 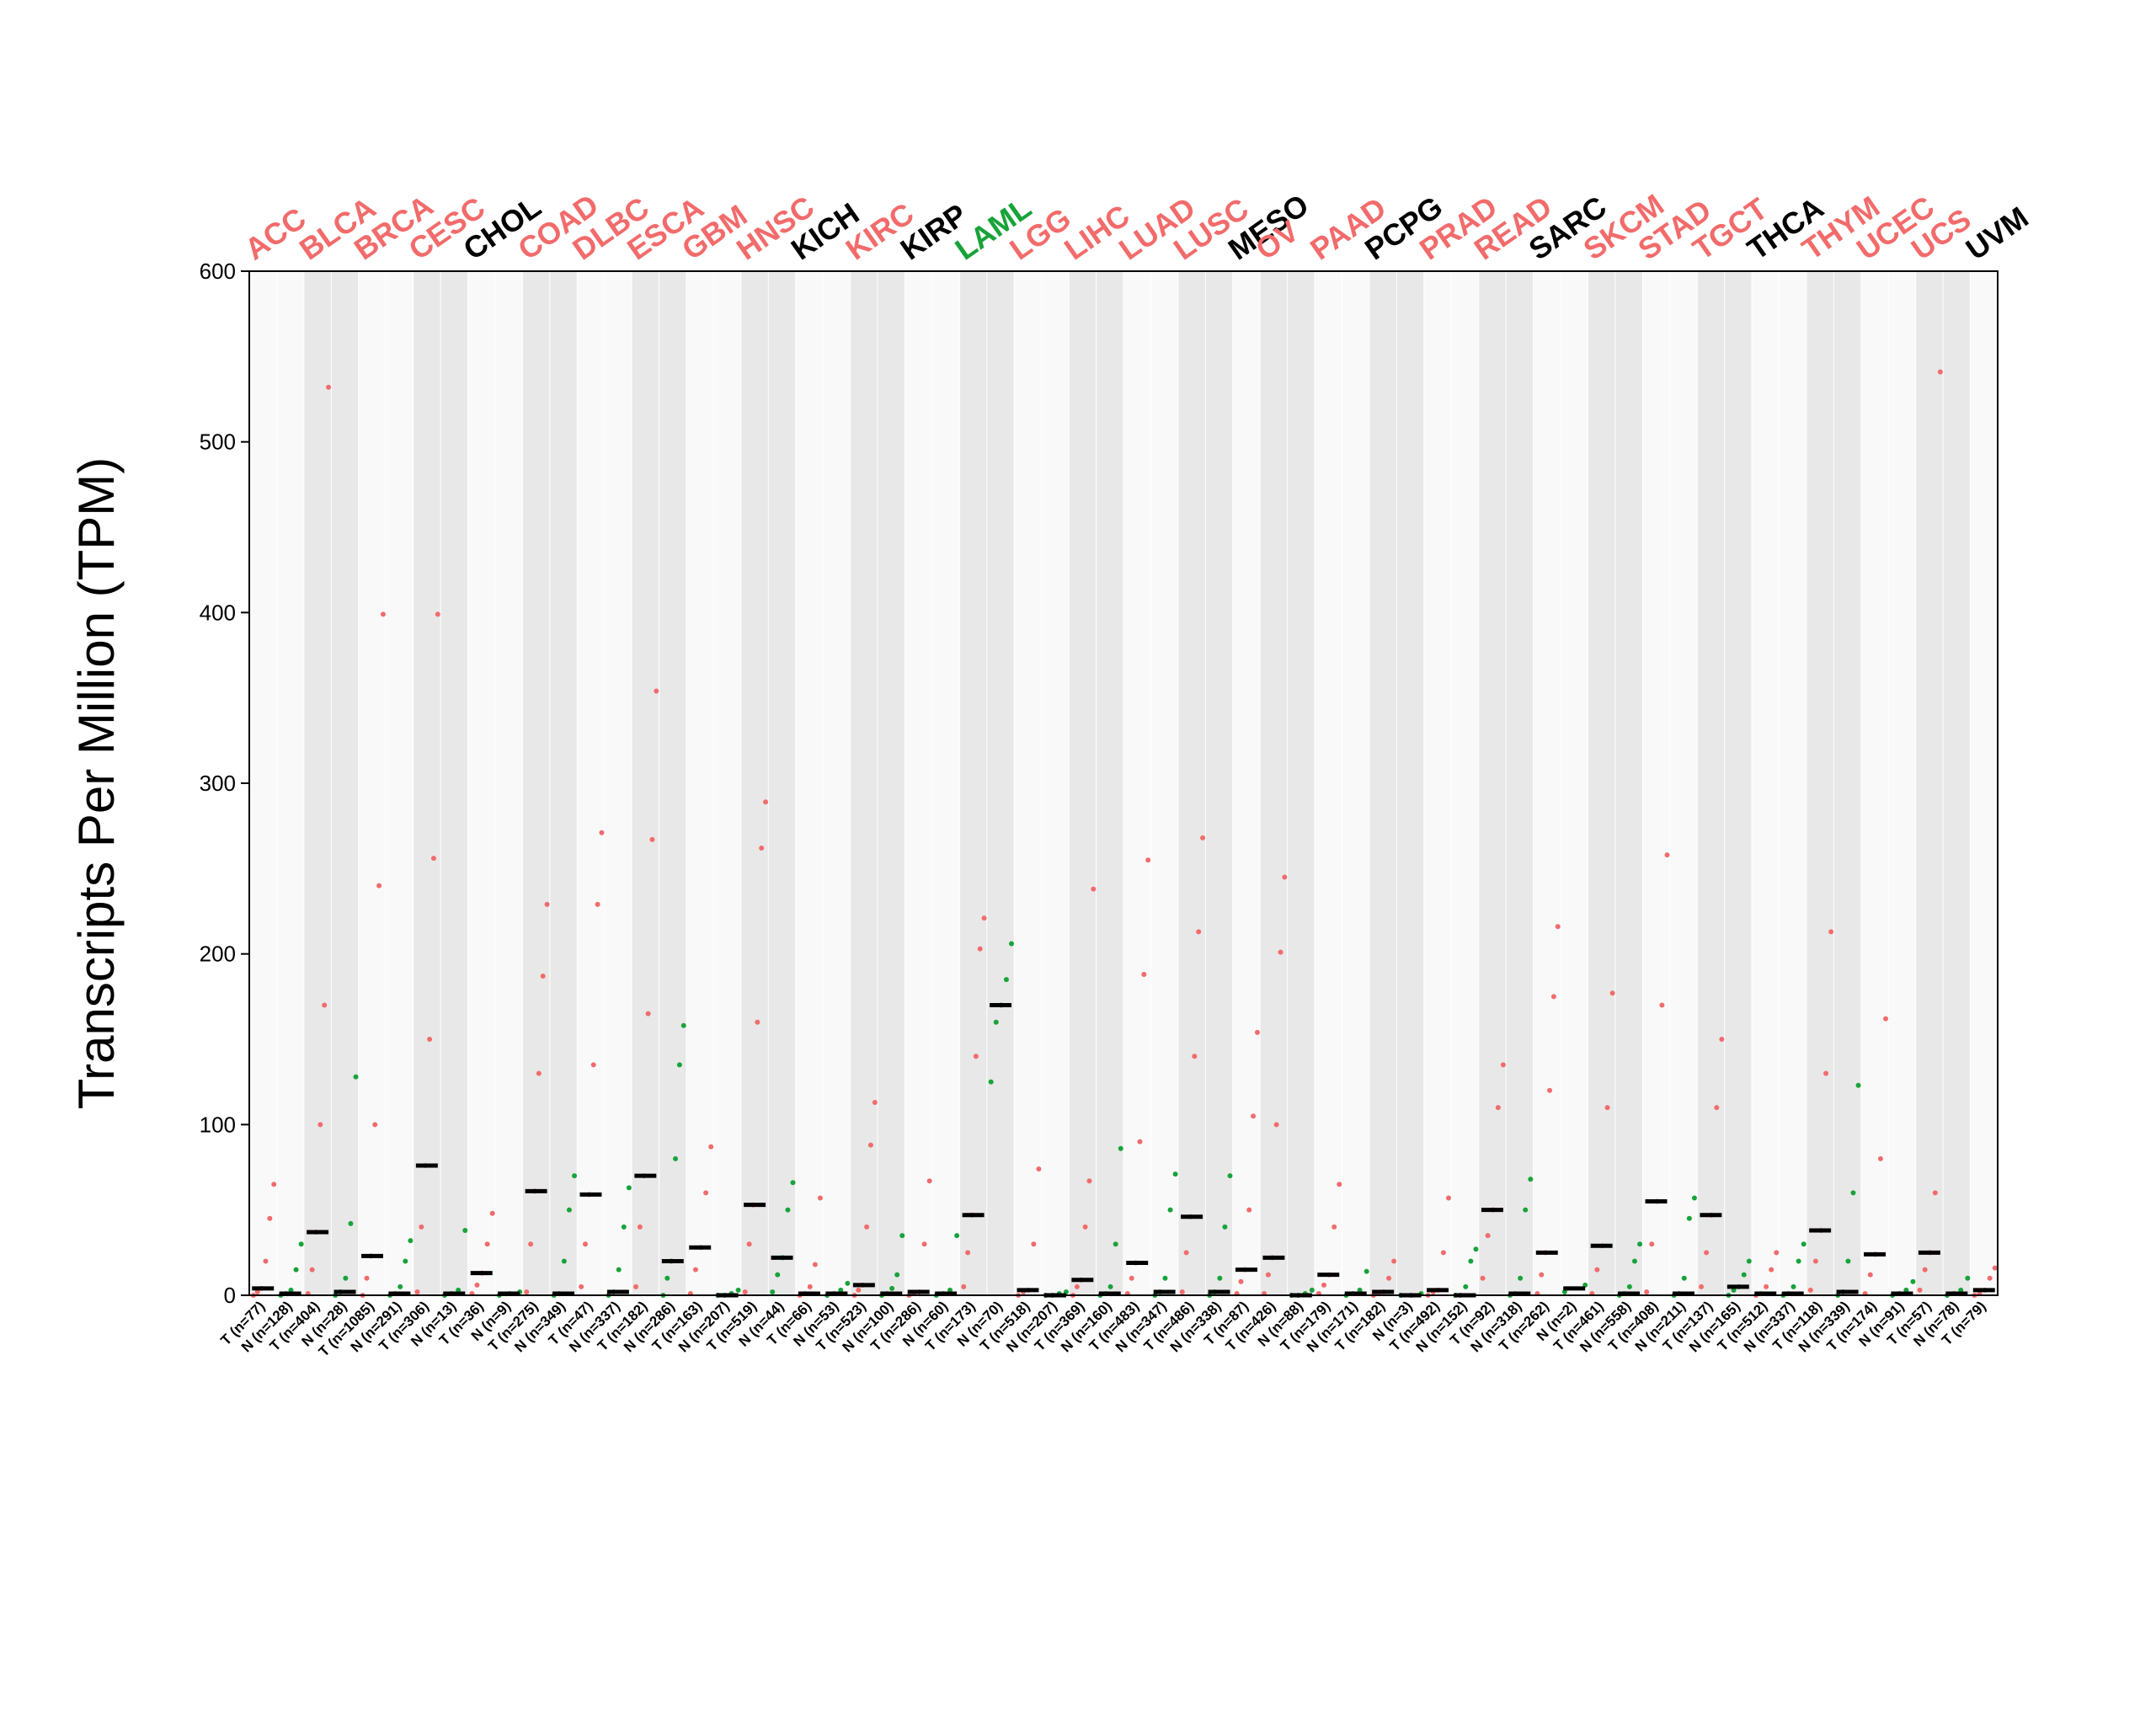 What do you see at coordinates (218, 1124) in the screenshot?
I see `y-tick-label: 100` at bounding box center [218, 1124].